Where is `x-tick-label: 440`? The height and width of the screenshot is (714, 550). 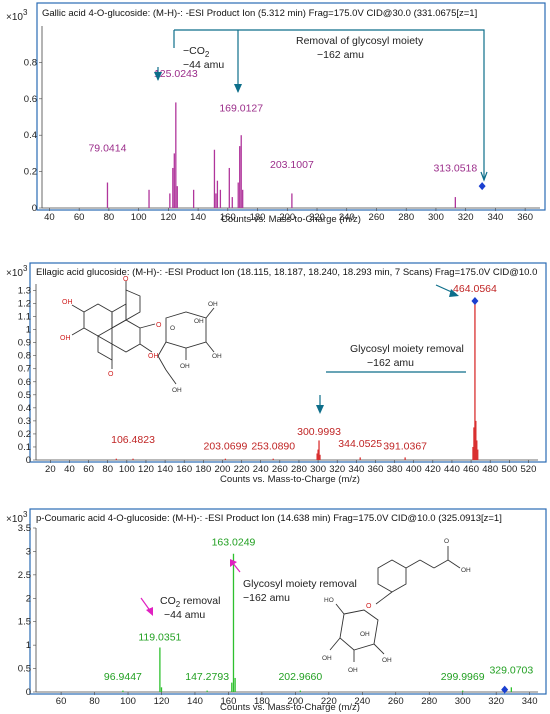
x-tick-label: 440 is located at coordinates (452, 469).